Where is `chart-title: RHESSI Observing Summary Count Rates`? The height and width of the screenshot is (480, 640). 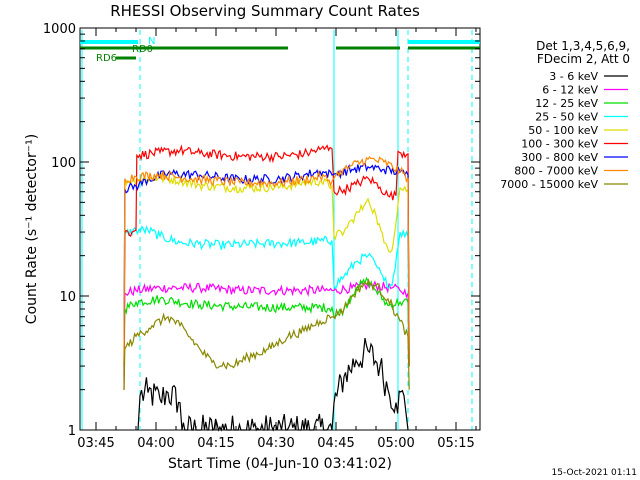
chart-title: RHESSI Observing Summary Count Rates is located at coordinates (265, 11).